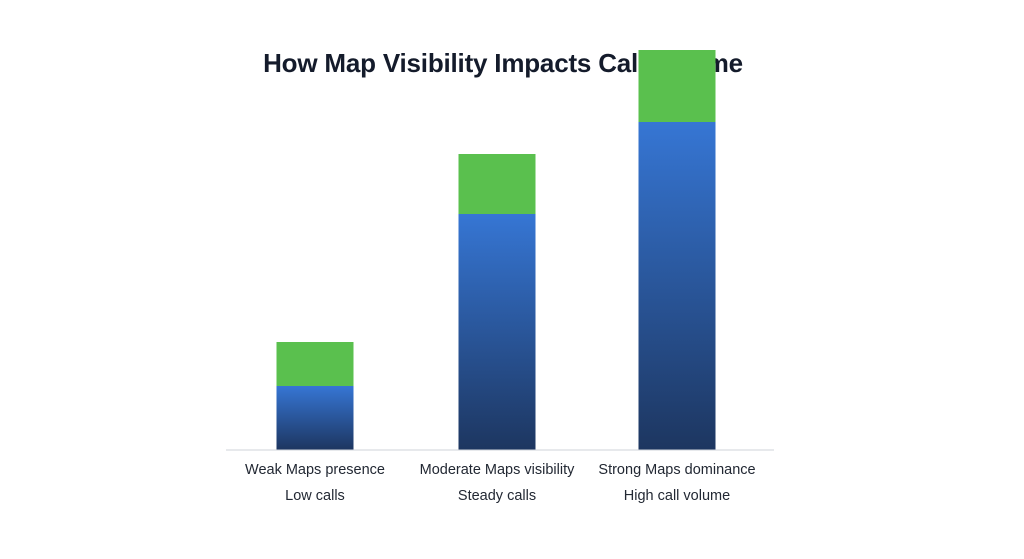 The width and height of the screenshot is (1024, 559). What do you see at coordinates (315, 364) in the screenshot?
I see `bar-1-segment-top` at bounding box center [315, 364].